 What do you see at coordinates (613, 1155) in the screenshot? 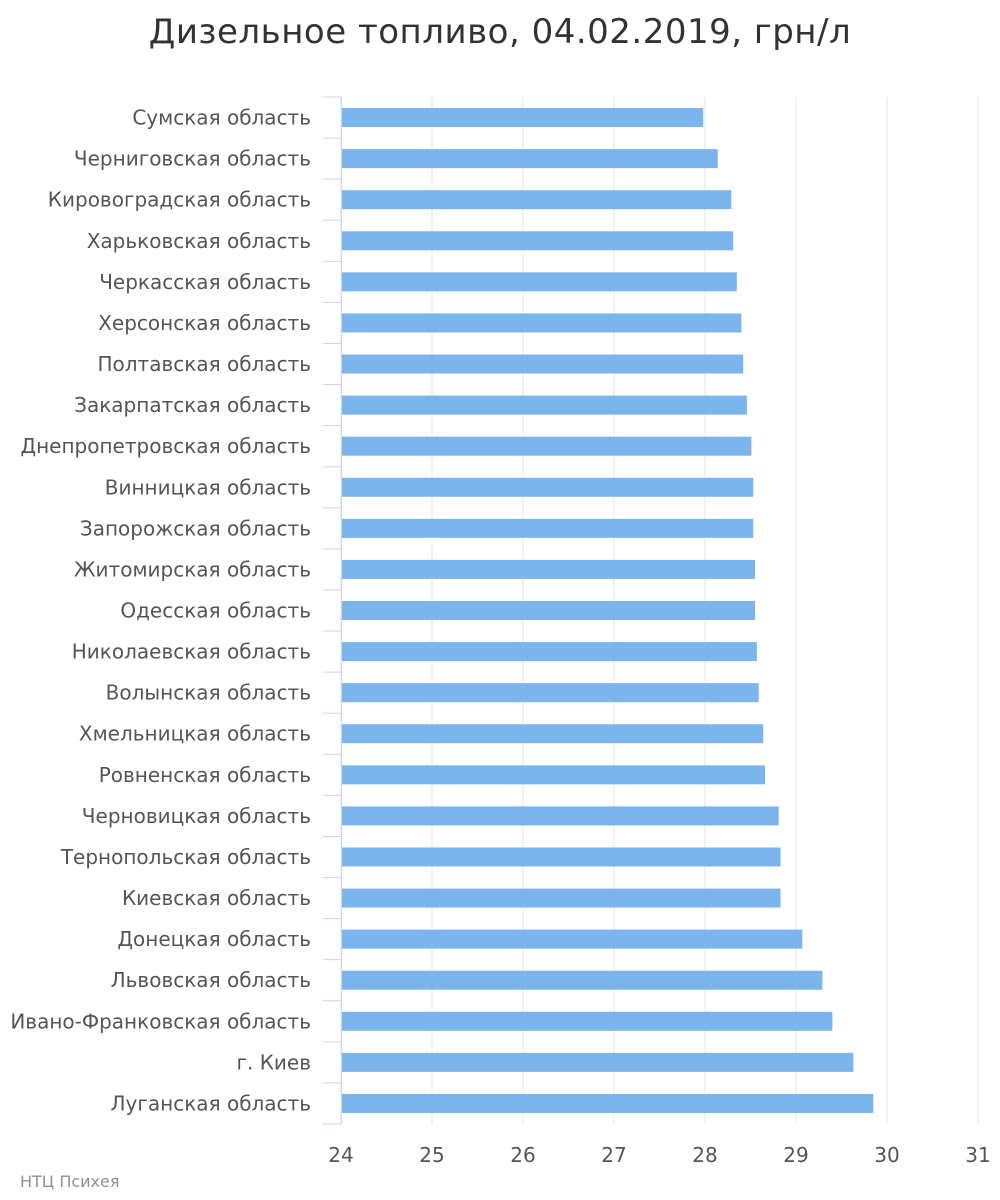
I see `x-tick-label: 27` at bounding box center [613, 1155].